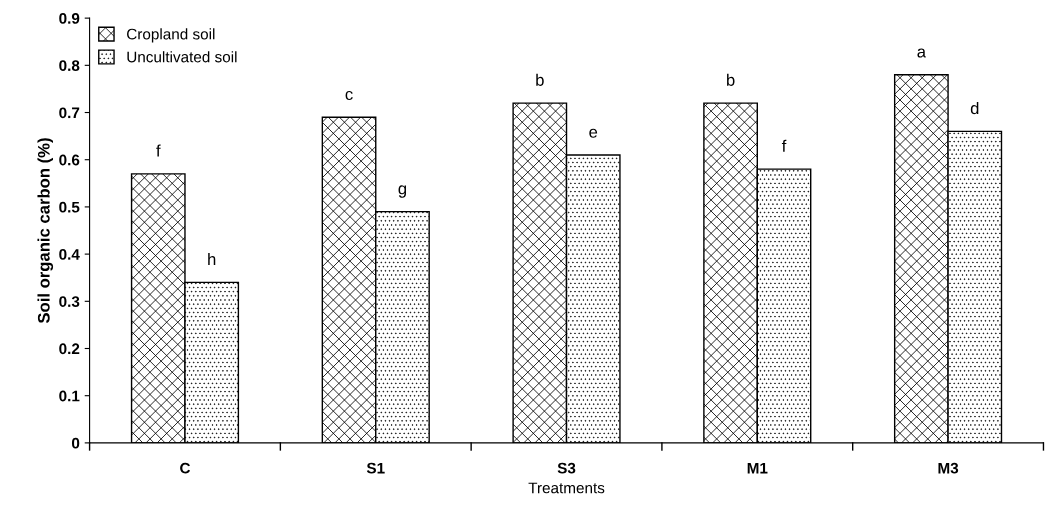  I want to click on y-tick-label: 0, so click(75, 443).